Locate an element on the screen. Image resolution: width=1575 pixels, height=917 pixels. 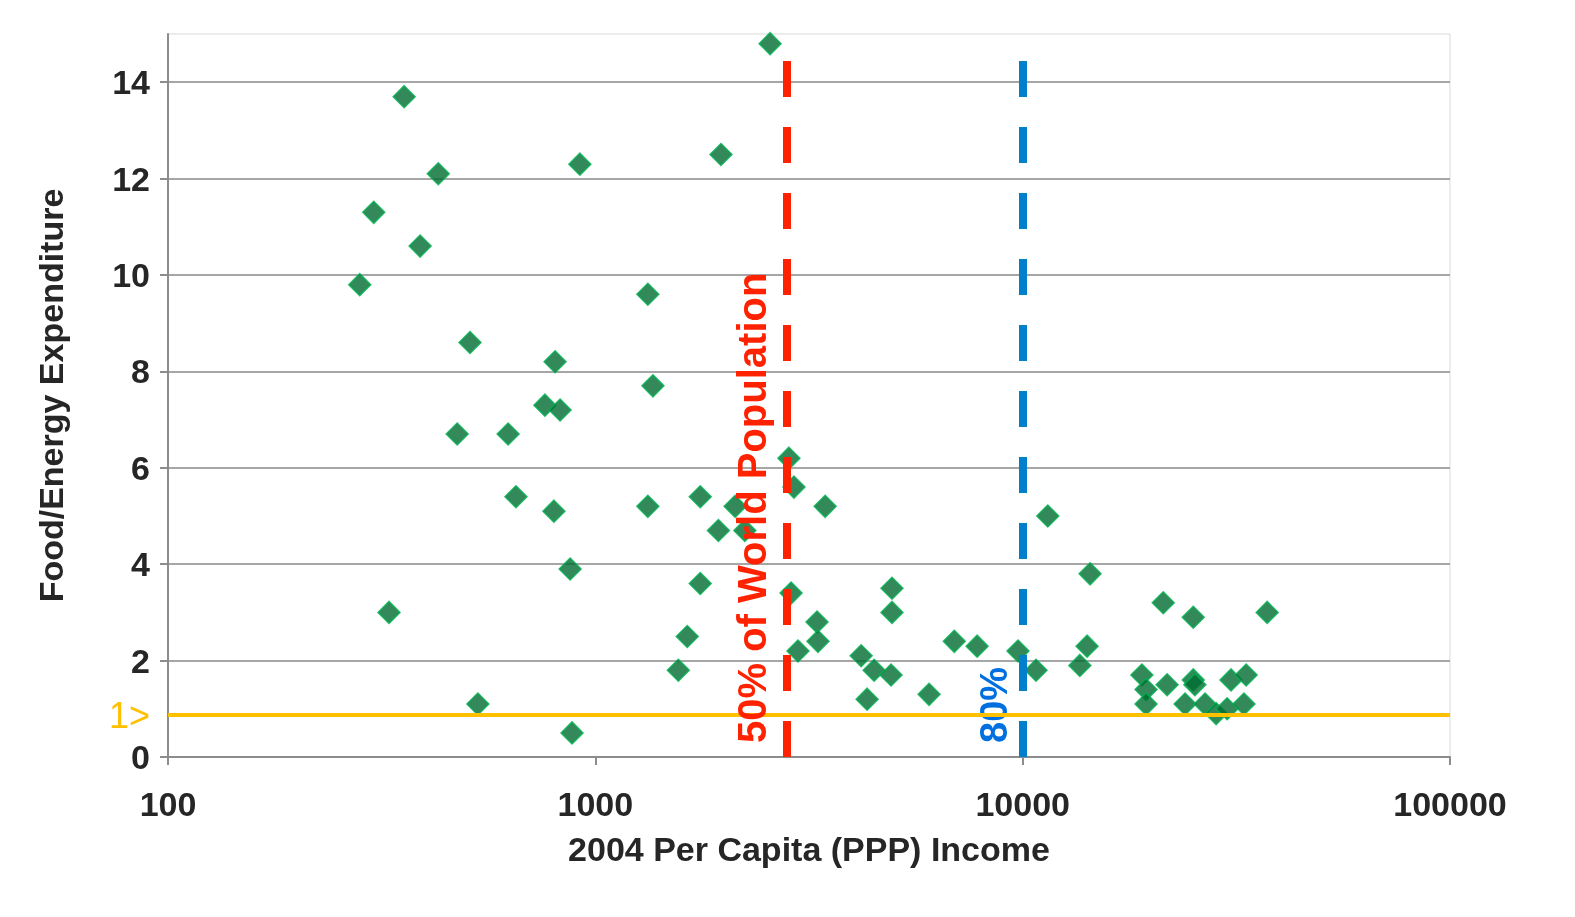
y-tick-label: 8 is located at coordinates (140, 371).